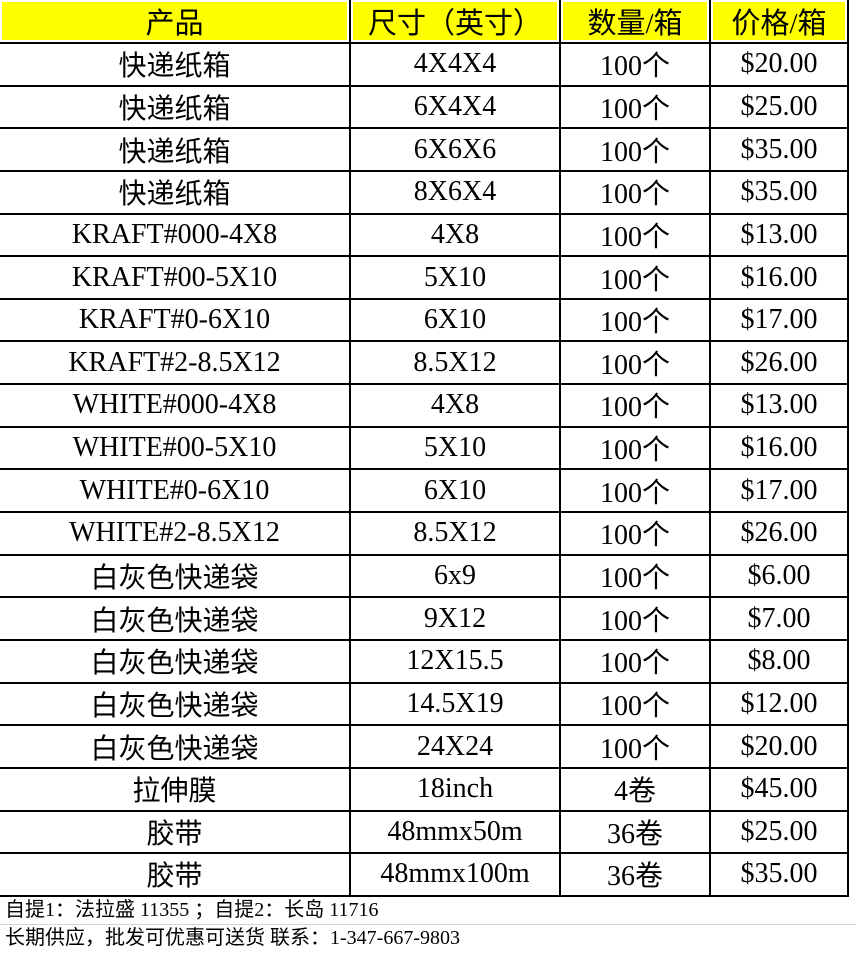  Describe the element at coordinates (455, 618) in the screenshot. I see `size-cell: 9X12` at that location.